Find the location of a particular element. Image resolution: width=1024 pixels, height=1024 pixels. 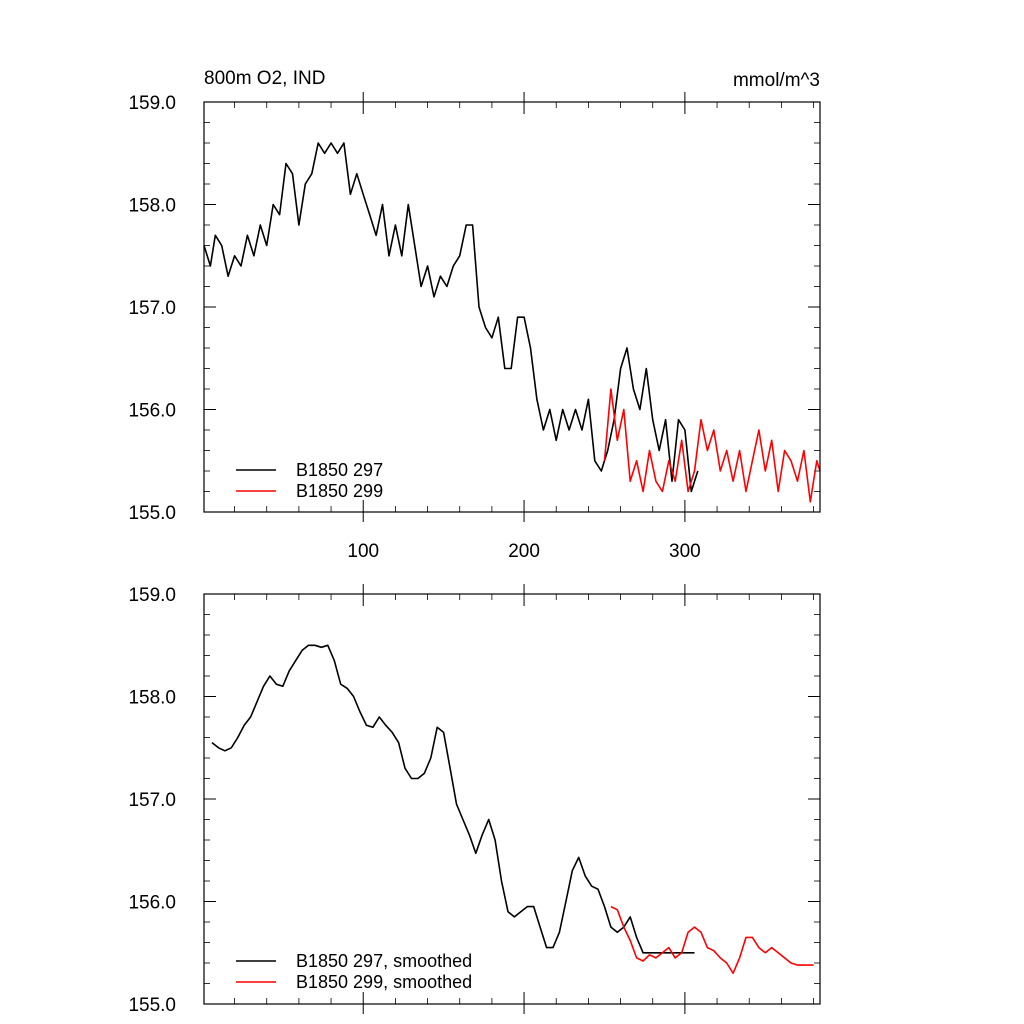

top-legend: B1850 297 B1850 299 is located at coordinates (309, 480).